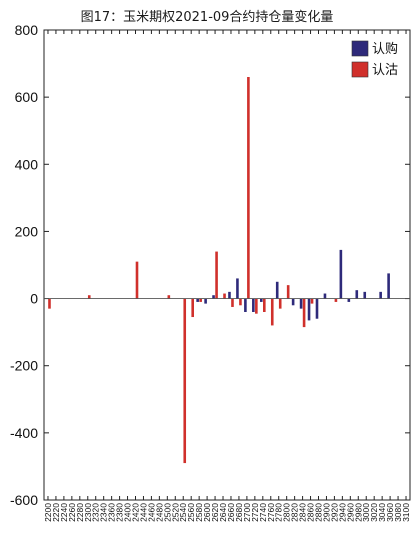  Describe the element at coordinates (64, 512) in the screenshot. I see `x-tick-label: 2240` at that location.